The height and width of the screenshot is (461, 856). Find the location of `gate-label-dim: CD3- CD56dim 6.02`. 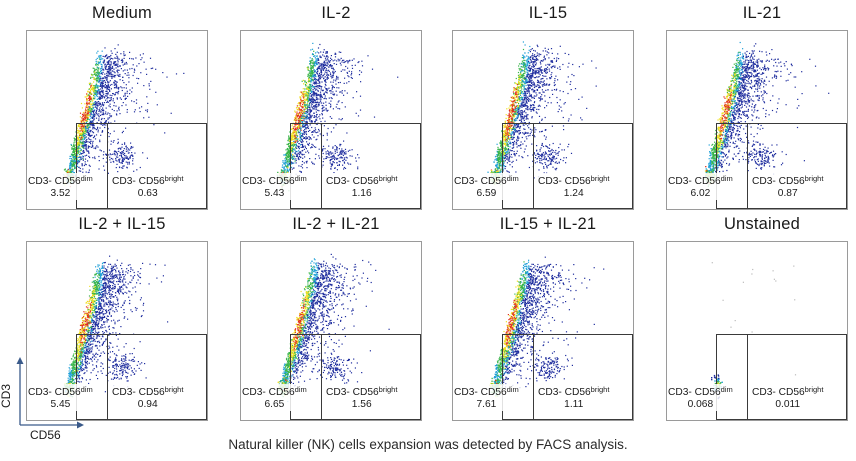

gate-label-dim: CD3- CD56dim 6.02 is located at coordinates (700, 186).